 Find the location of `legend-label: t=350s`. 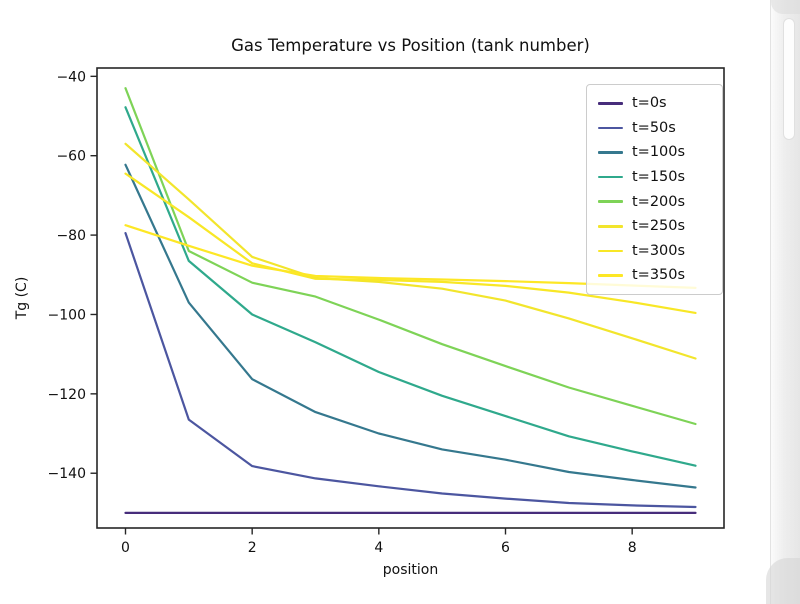

legend-label: t=350s is located at coordinates (659, 275).